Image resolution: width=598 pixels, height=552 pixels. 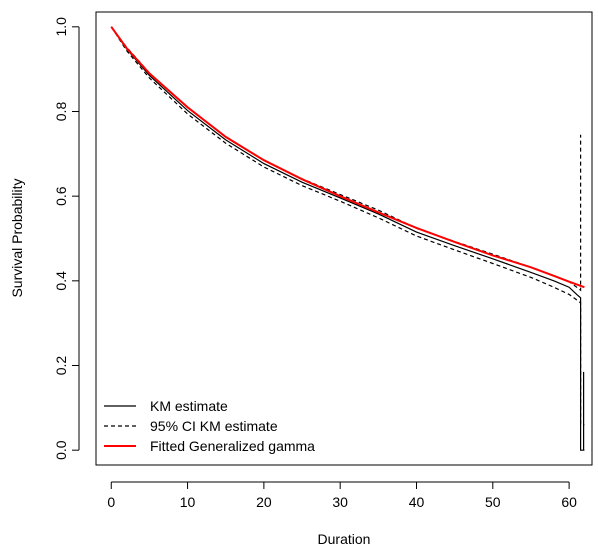 What do you see at coordinates (66, 238) in the screenshot?
I see `y-axis: 0.0 0.2 0.4 0.6 0.8 1.0` at bounding box center [66, 238].